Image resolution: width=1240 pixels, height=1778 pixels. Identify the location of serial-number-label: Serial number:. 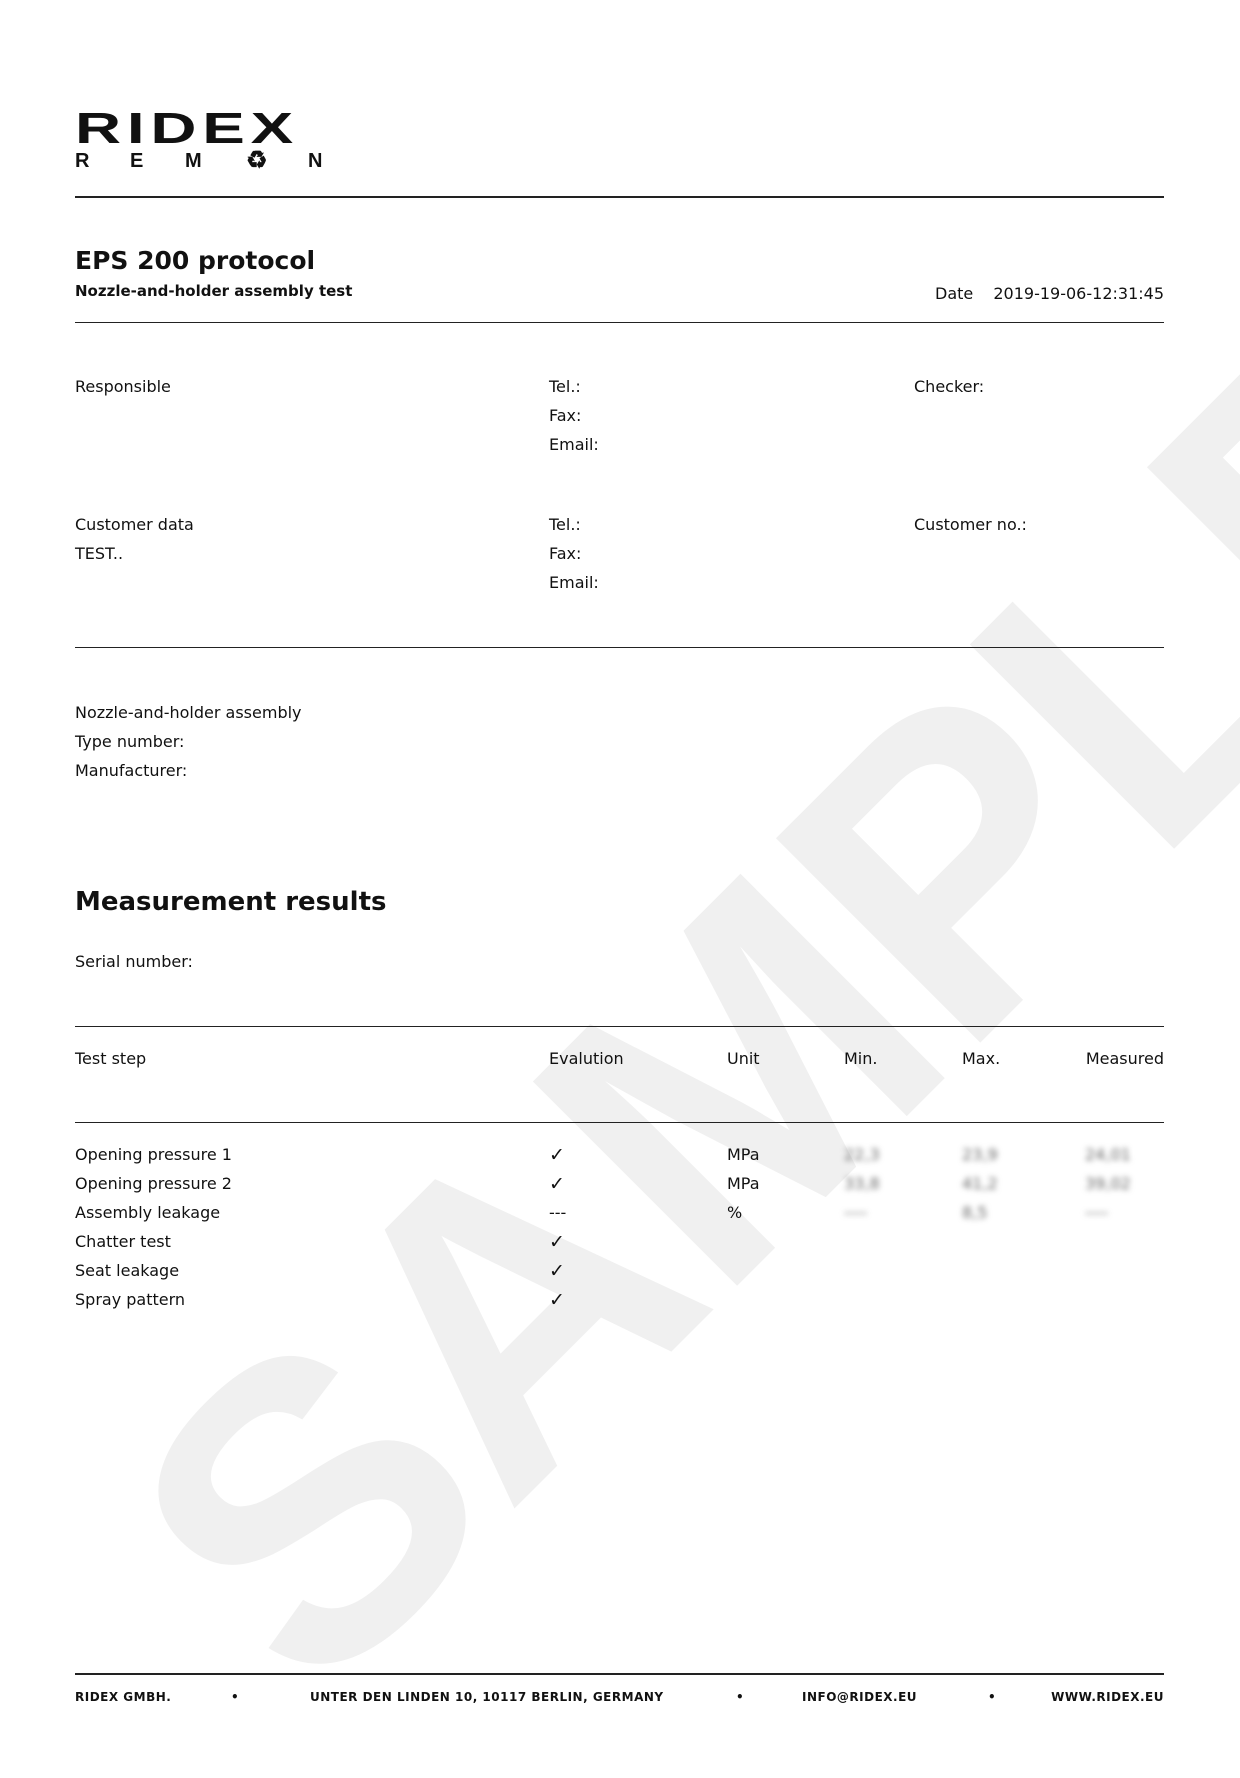
(134, 961).